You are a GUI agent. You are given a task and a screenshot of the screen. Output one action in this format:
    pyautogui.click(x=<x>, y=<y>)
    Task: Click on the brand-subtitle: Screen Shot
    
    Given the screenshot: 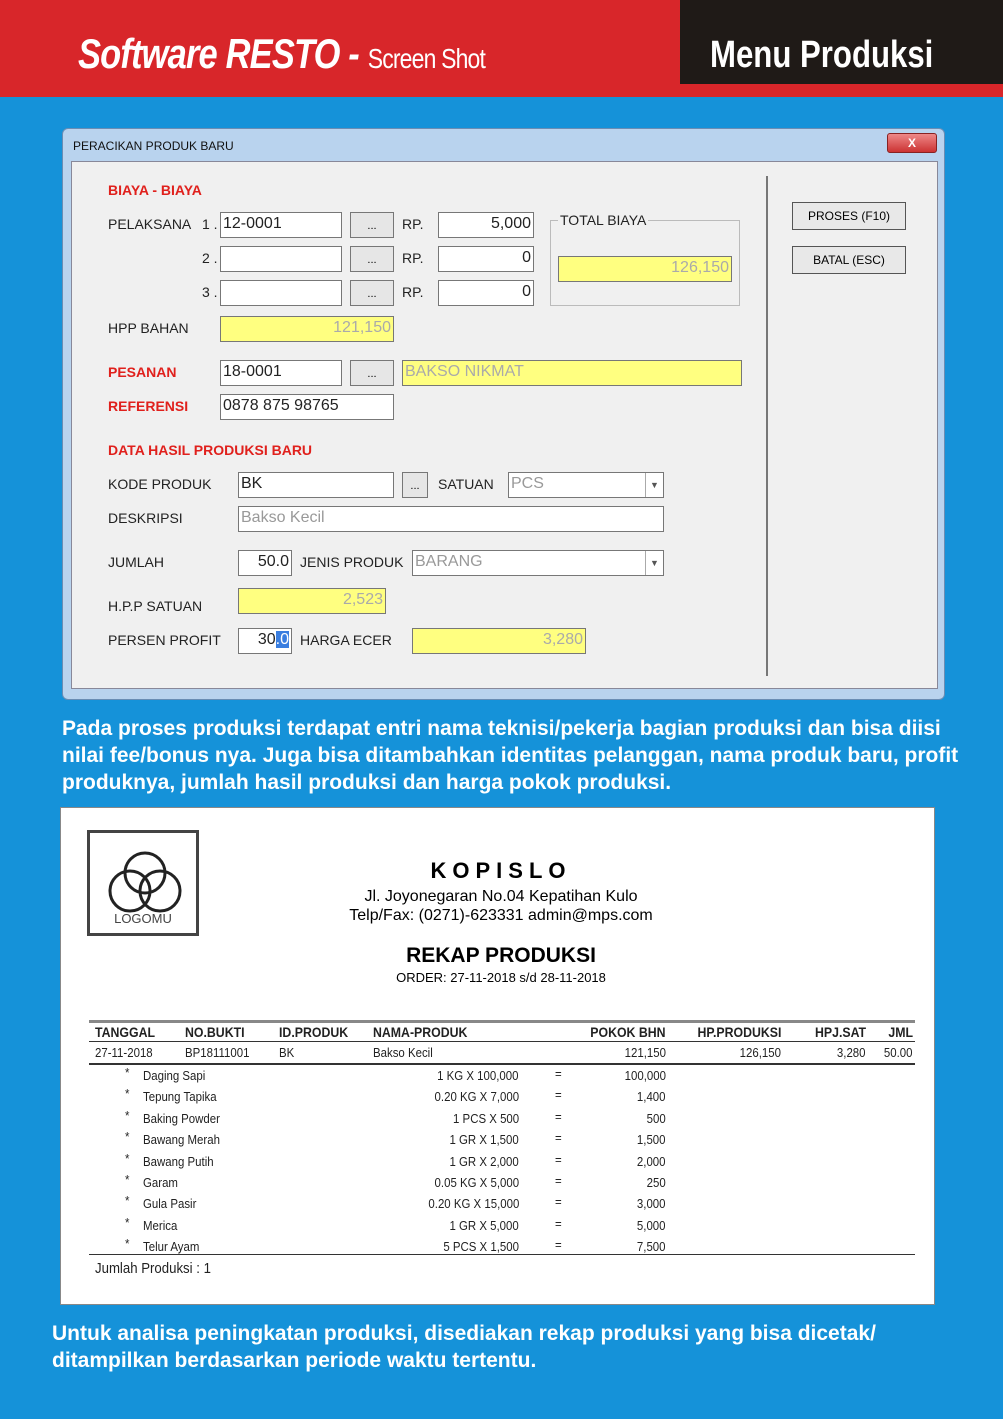 What is the action you would take?
    pyautogui.click(x=426, y=58)
    